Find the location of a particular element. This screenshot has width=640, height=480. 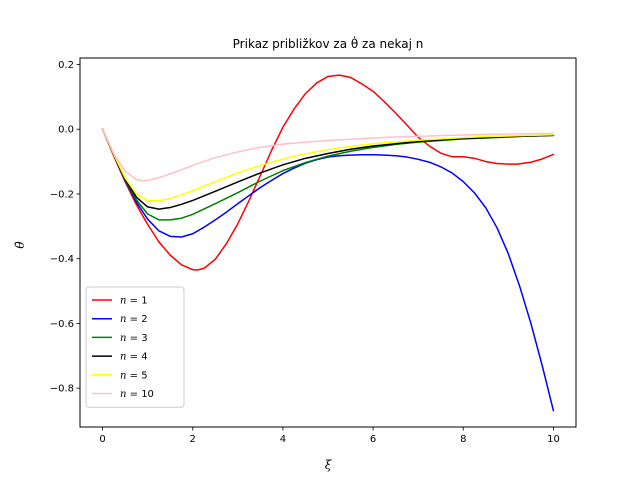

legend-entry-label: n = 10 is located at coordinates (137, 394).